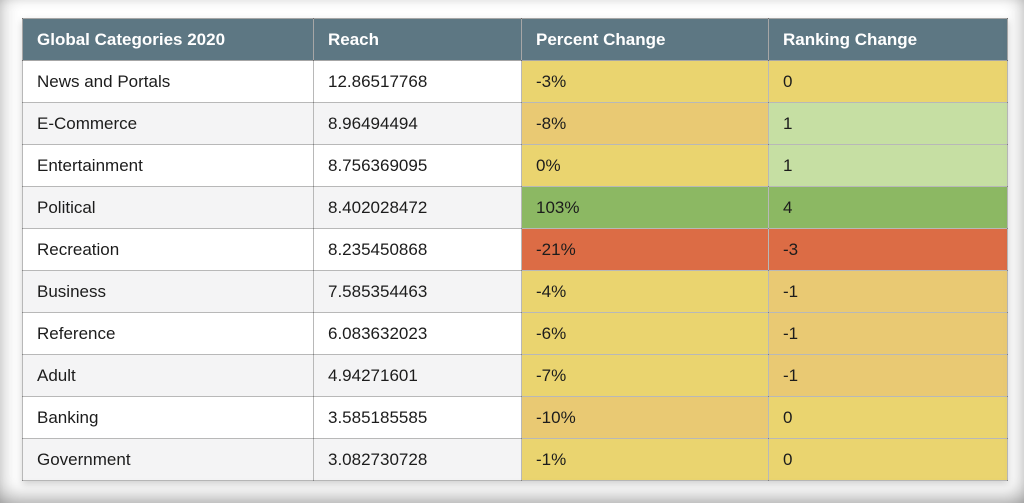  Describe the element at coordinates (645, 417) in the screenshot. I see `percent-change-cell: -10%` at that location.